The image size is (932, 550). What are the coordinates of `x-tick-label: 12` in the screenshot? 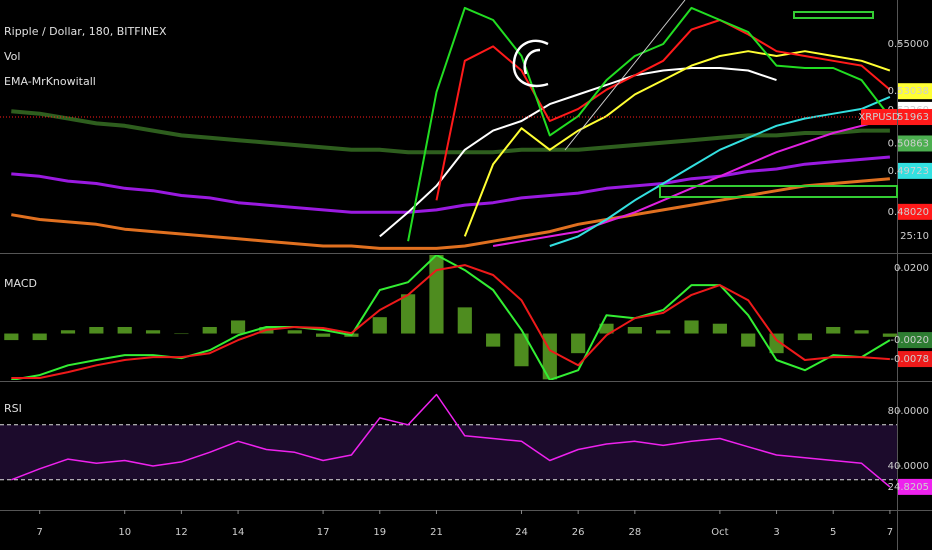 It's located at (181, 532).